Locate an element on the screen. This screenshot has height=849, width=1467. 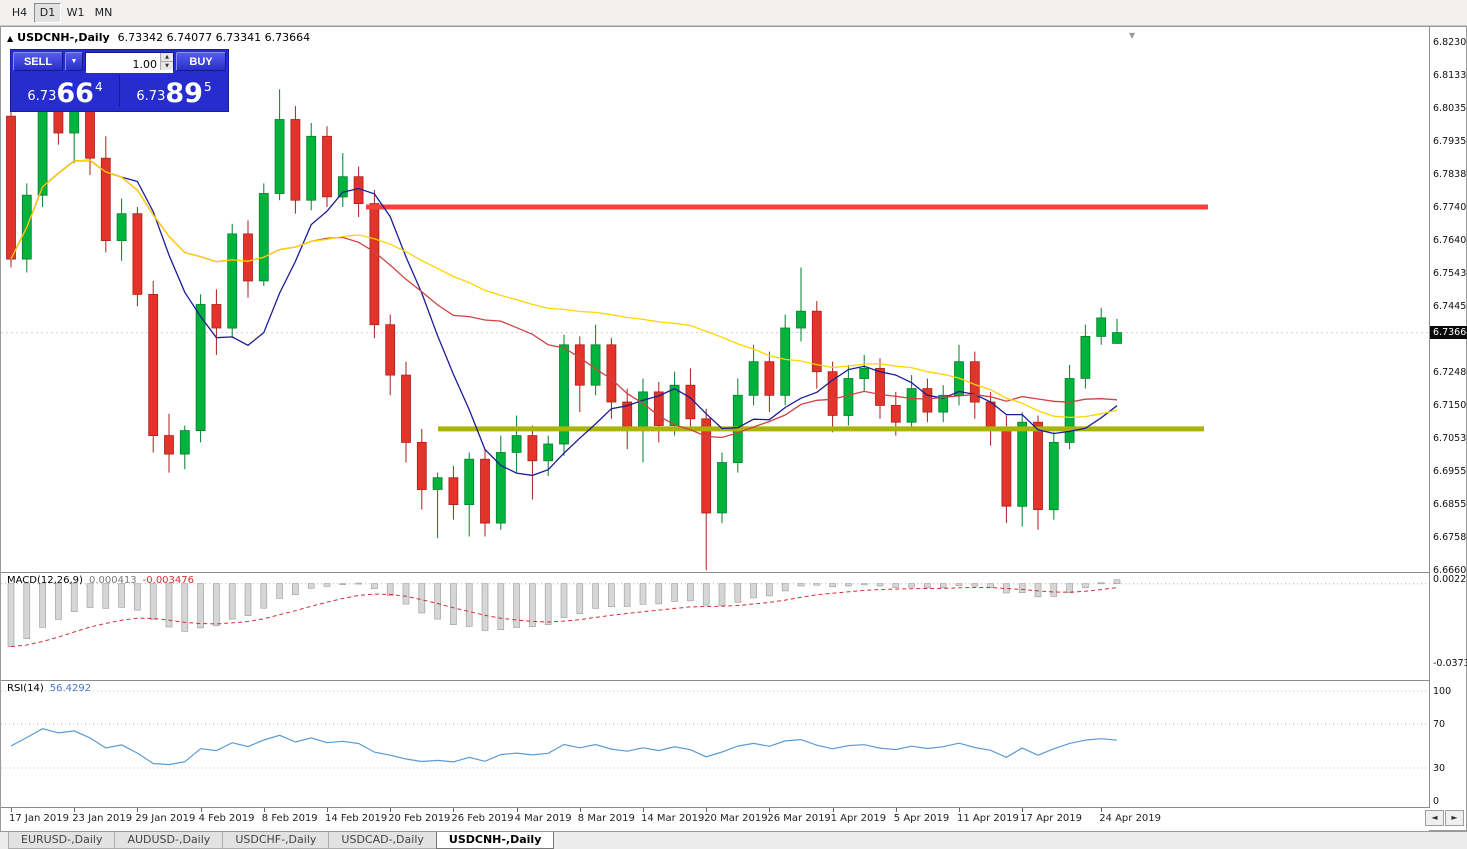
scroll-left-button: ◄ is located at coordinates (1434, 818).